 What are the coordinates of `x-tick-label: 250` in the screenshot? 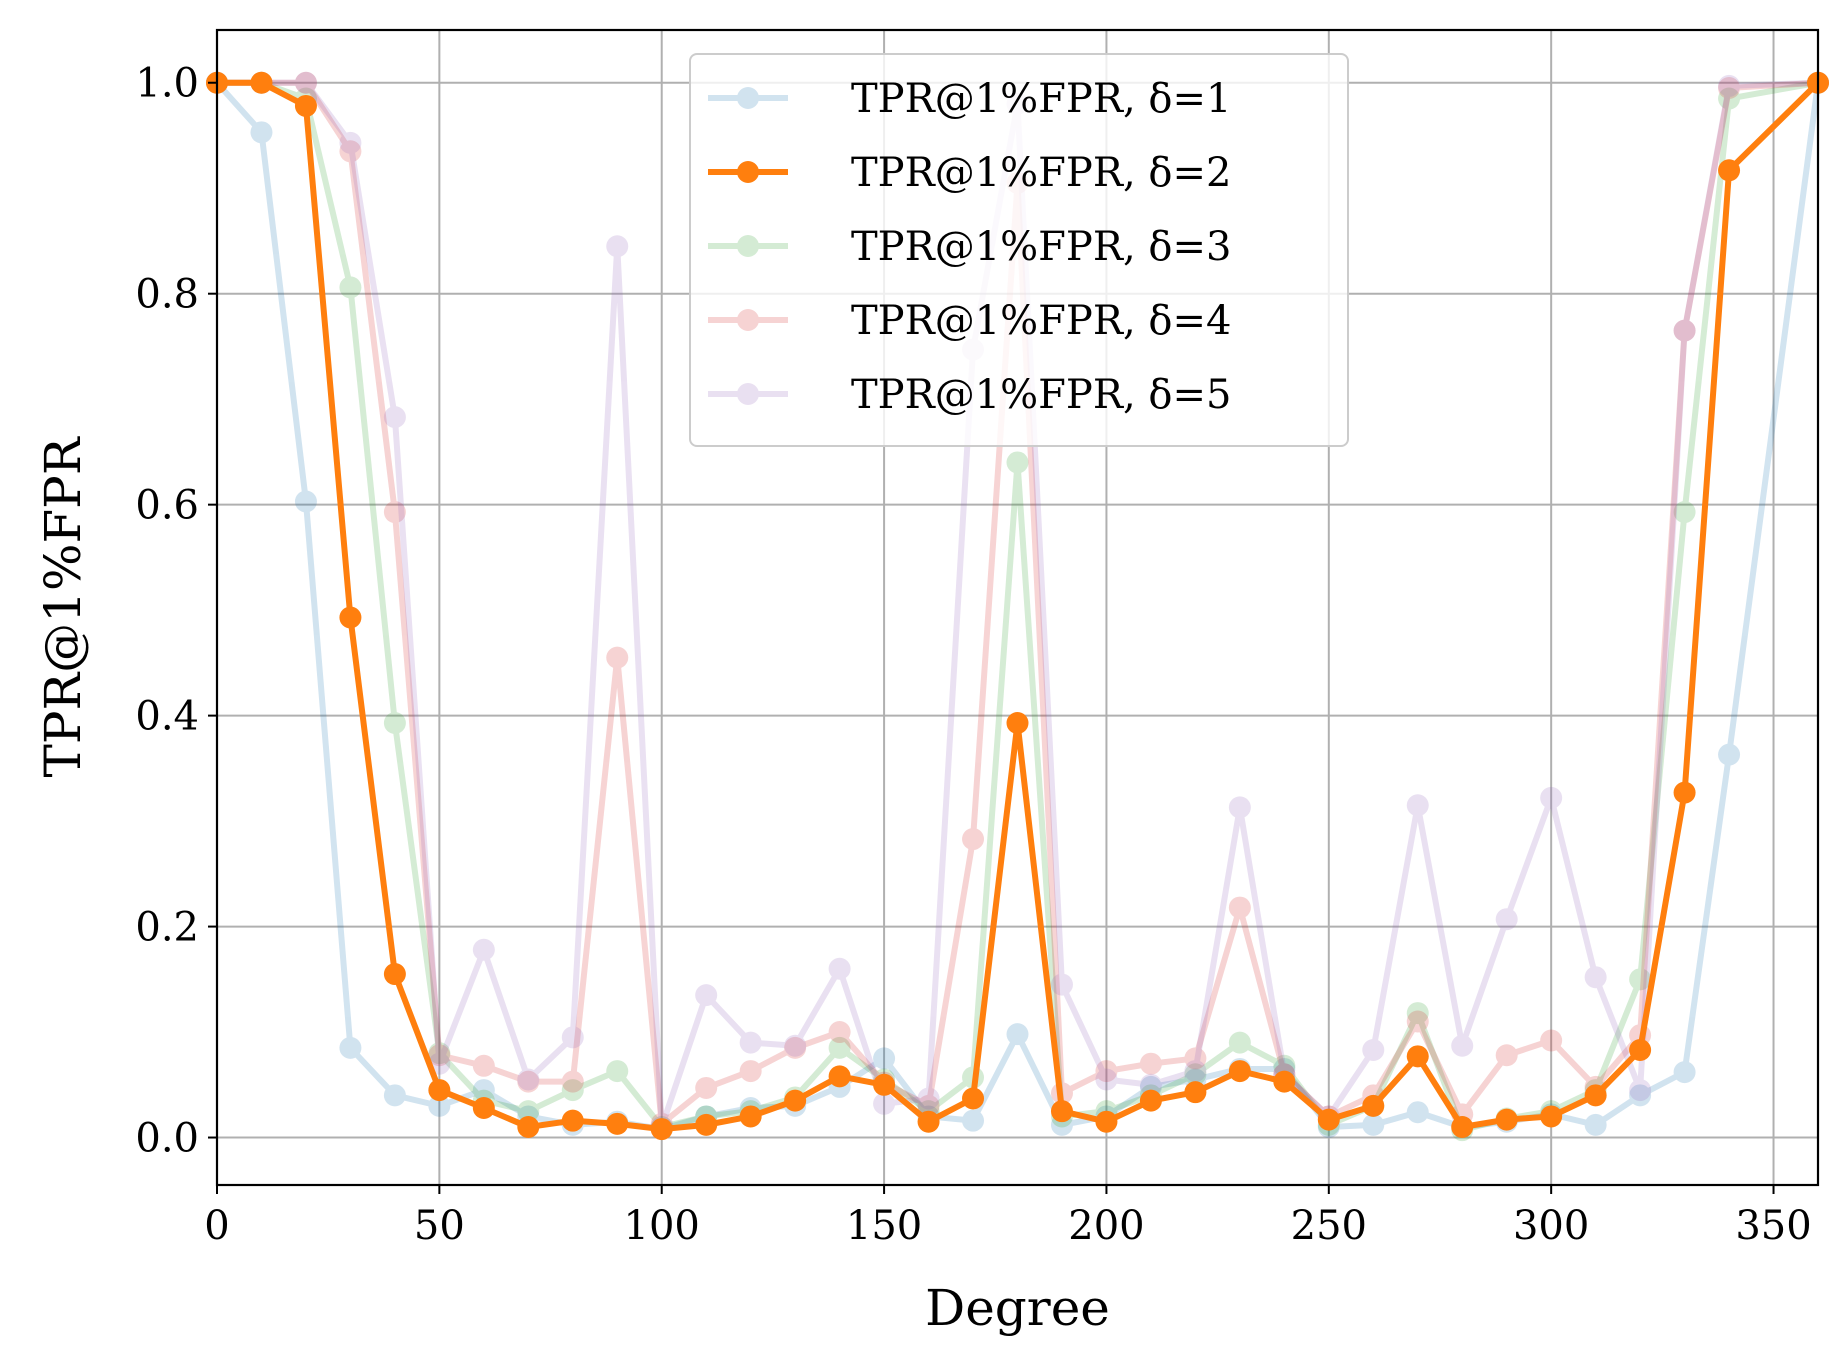 It's located at (1329, 1226).